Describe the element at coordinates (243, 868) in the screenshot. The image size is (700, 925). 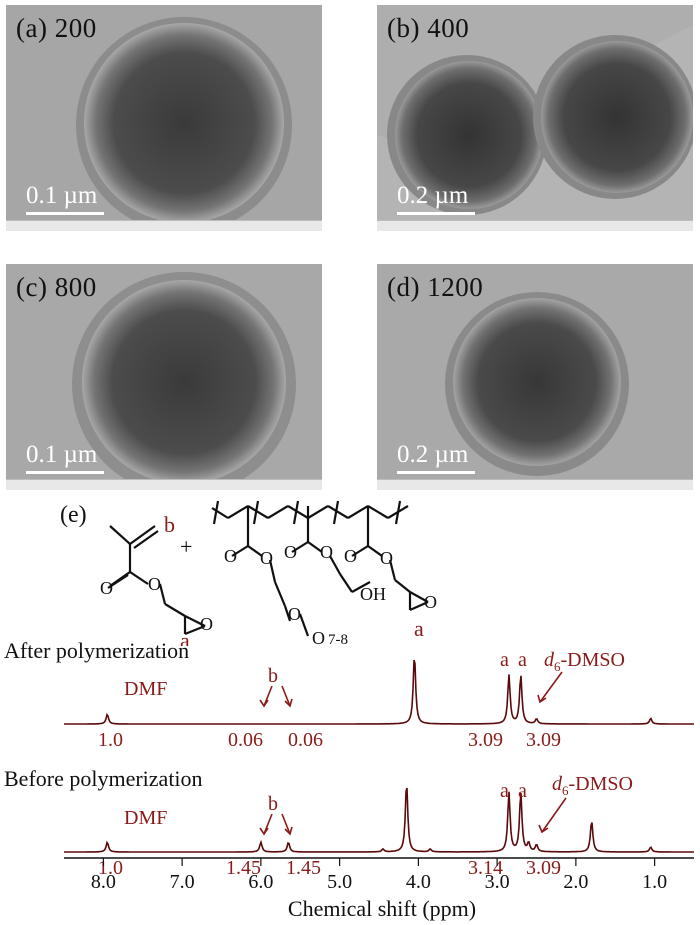
I see `integral-before-2: 1.45` at that location.